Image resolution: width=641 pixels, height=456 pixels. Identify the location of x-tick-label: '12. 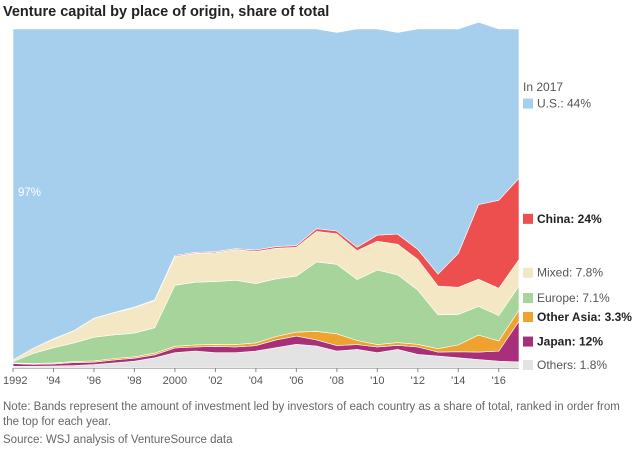
(418, 381).